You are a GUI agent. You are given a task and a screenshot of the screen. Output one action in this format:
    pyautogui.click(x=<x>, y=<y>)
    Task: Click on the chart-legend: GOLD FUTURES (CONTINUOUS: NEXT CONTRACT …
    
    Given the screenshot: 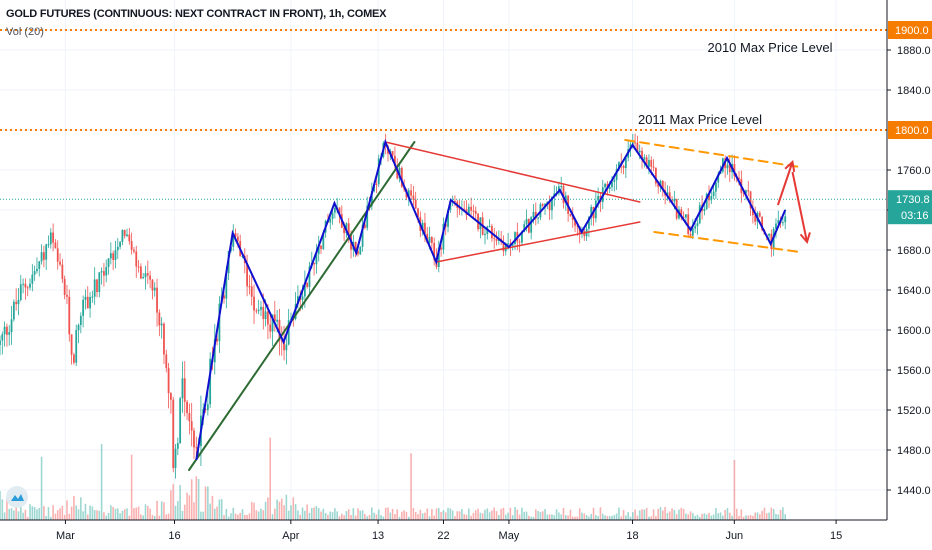 What is the action you would take?
    pyautogui.click(x=196, y=23)
    